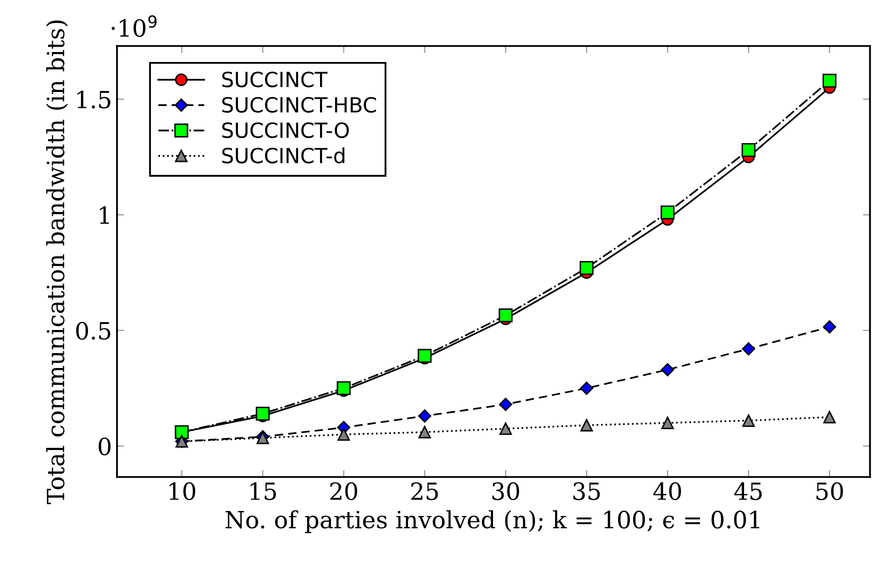 The image size is (889, 562). I want to click on x-tick-label: 45, so click(748, 491).